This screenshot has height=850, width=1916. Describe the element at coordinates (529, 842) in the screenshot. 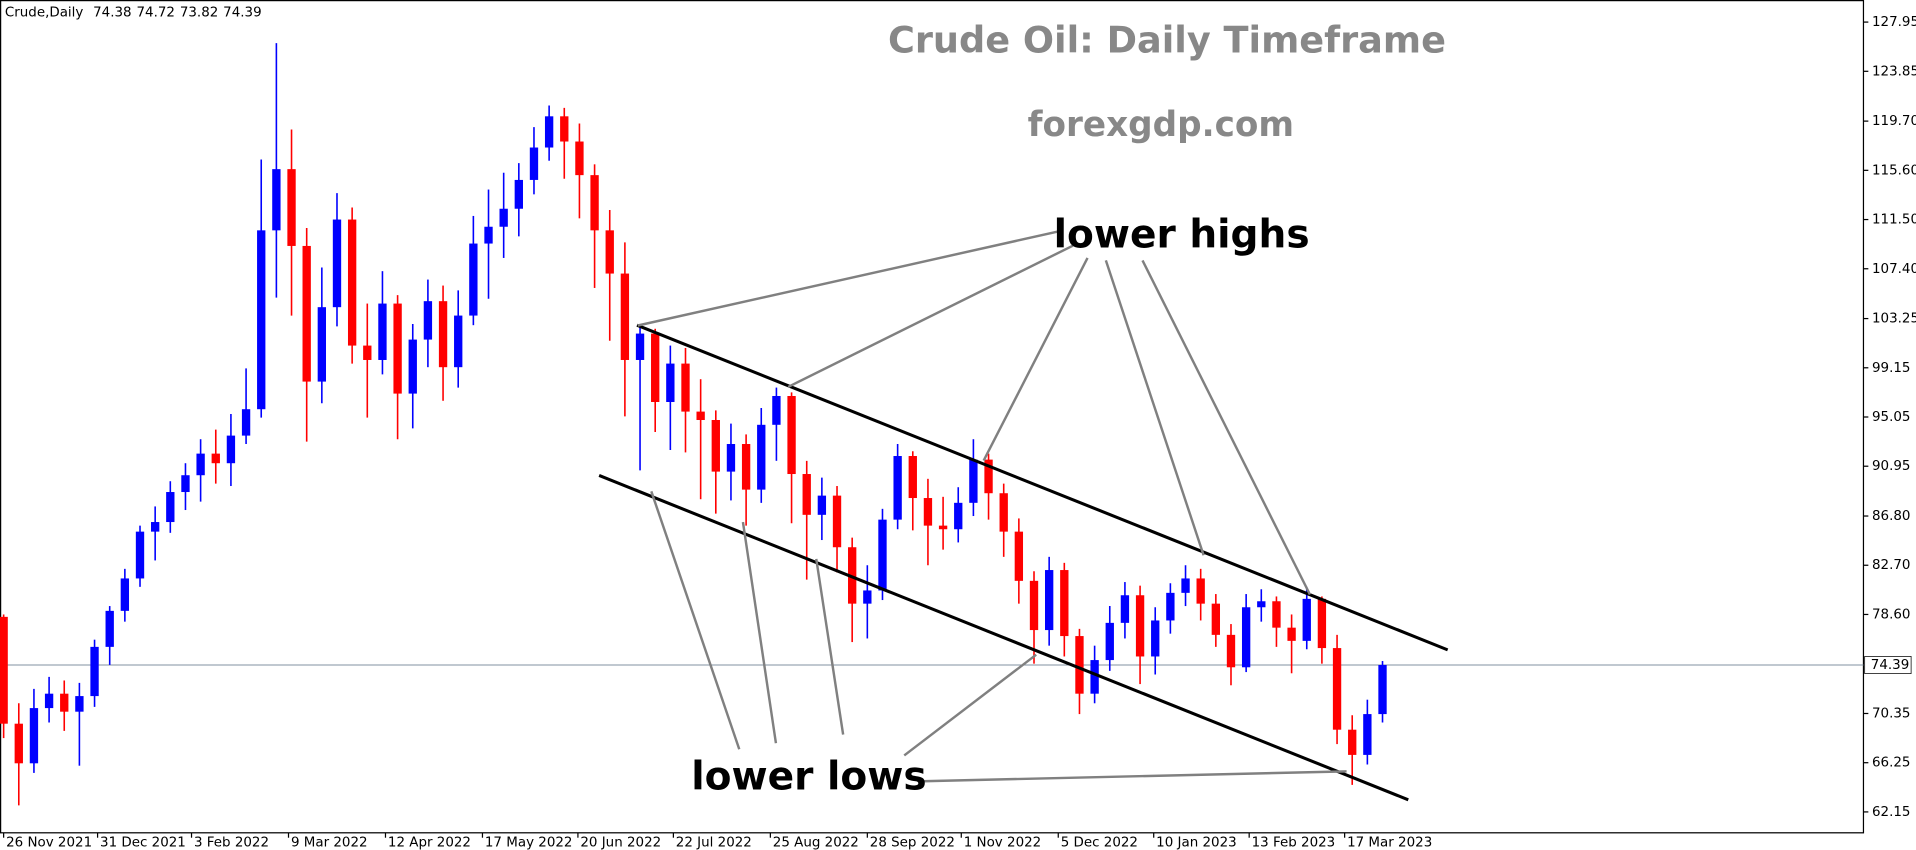

I see `x-tick-label: 17 May 2022` at that location.